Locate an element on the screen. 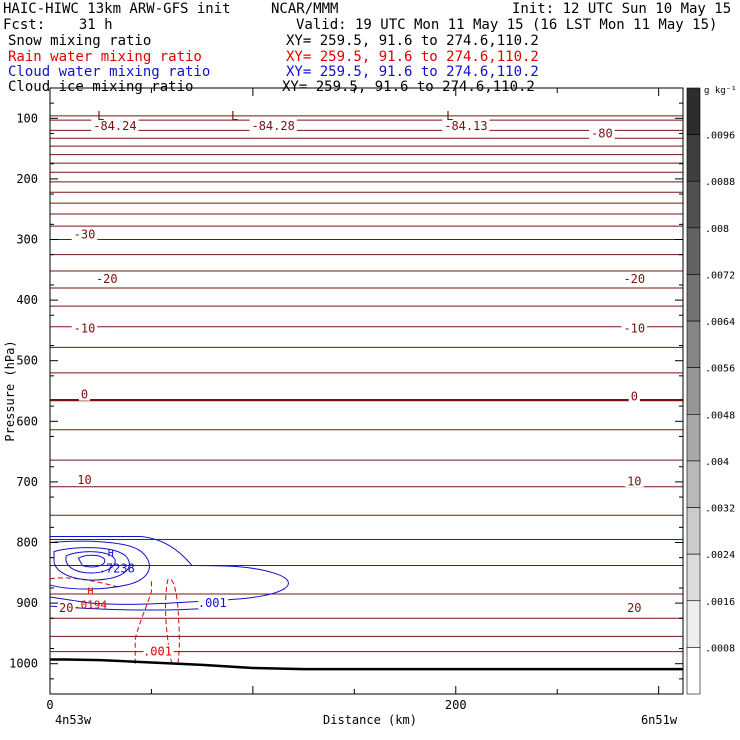 The width and height of the screenshot is (740, 740). colorbar-tick-label: .0088 is located at coordinates (720, 182).